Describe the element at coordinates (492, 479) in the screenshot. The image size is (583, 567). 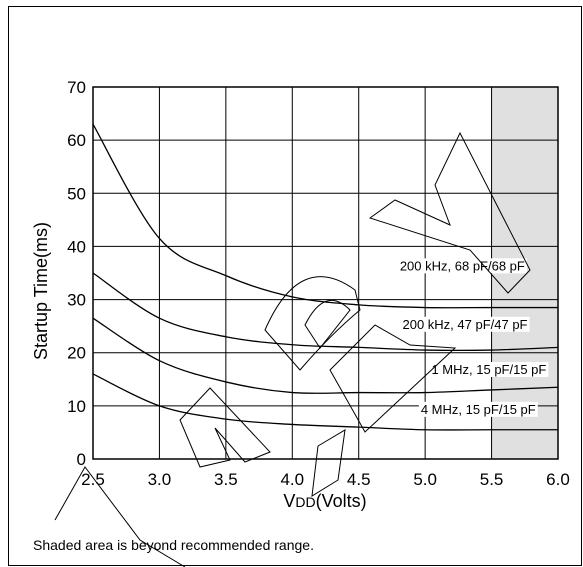
I see `x-tick-label-6: 5.5` at that location.